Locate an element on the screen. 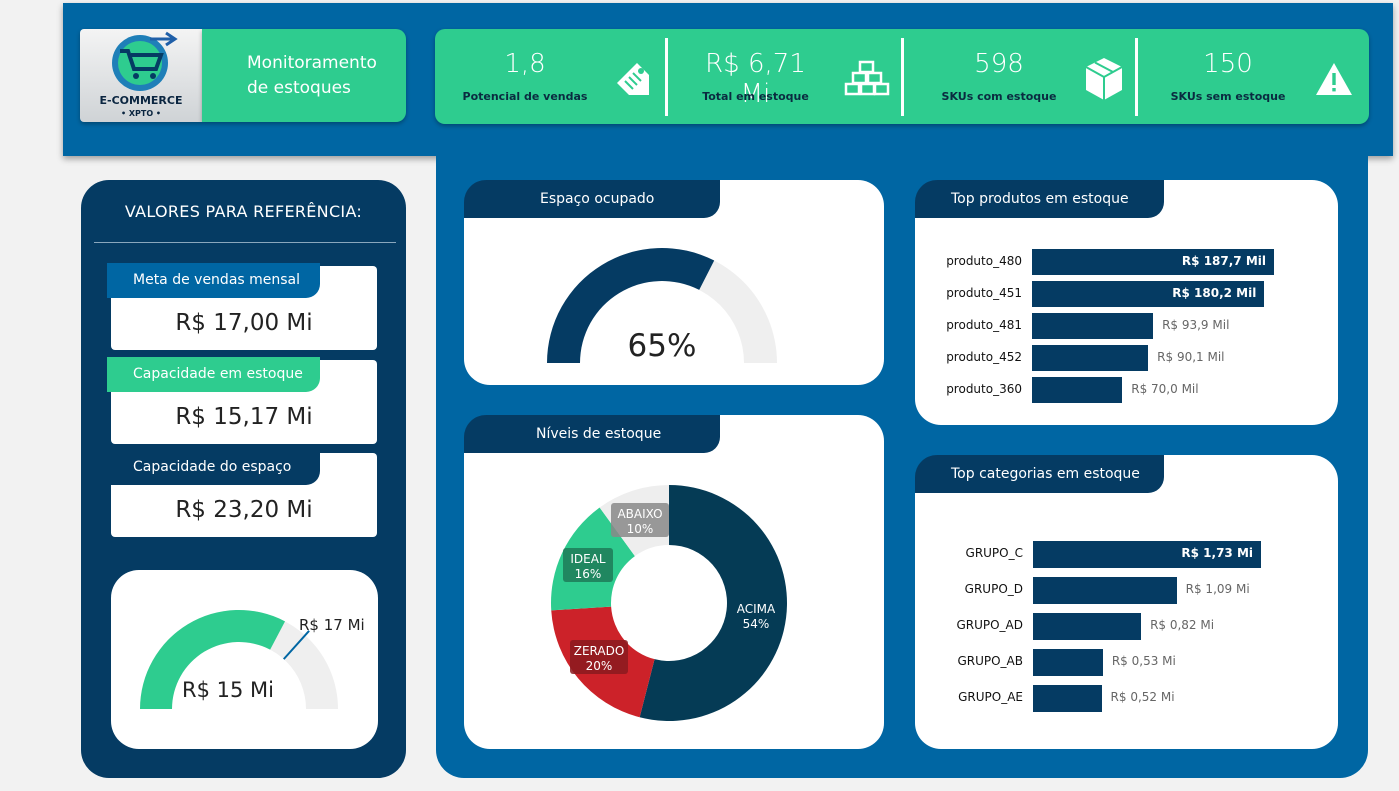 The width and height of the screenshot is (1399, 791). bar-value-label: R$ 70,0 Mil is located at coordinates (1165, 389).